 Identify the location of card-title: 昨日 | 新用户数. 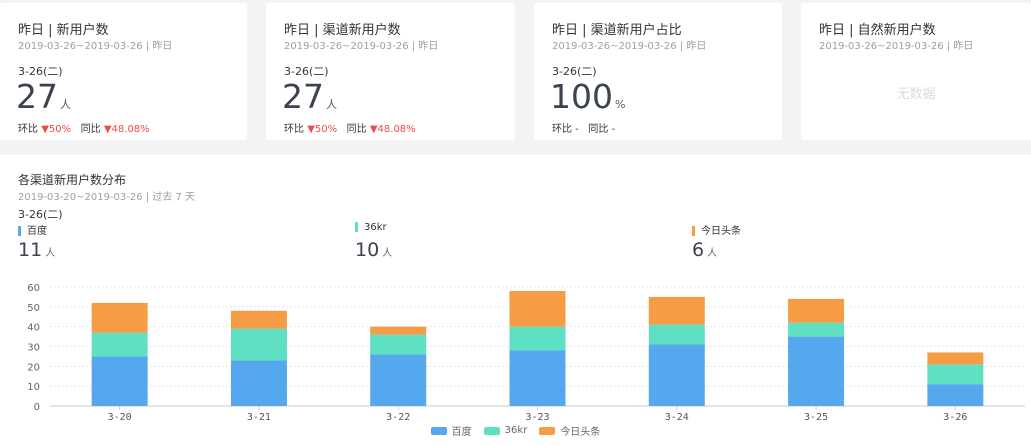
(63, 30).